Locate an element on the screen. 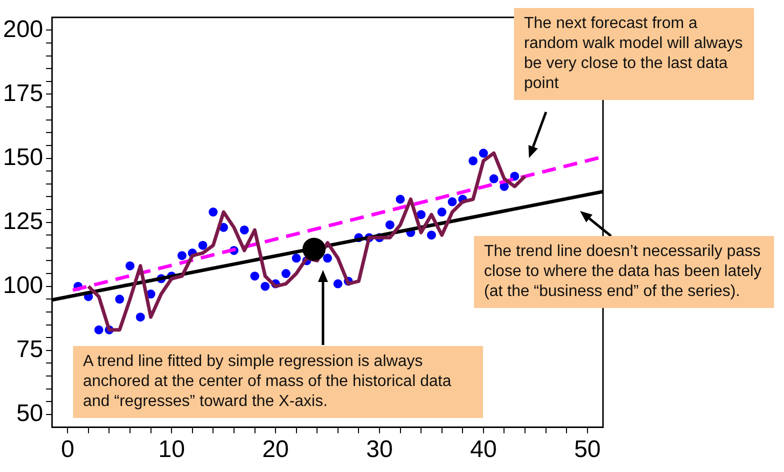  x-tick-label: 20 is located at coordinates (275, 450).